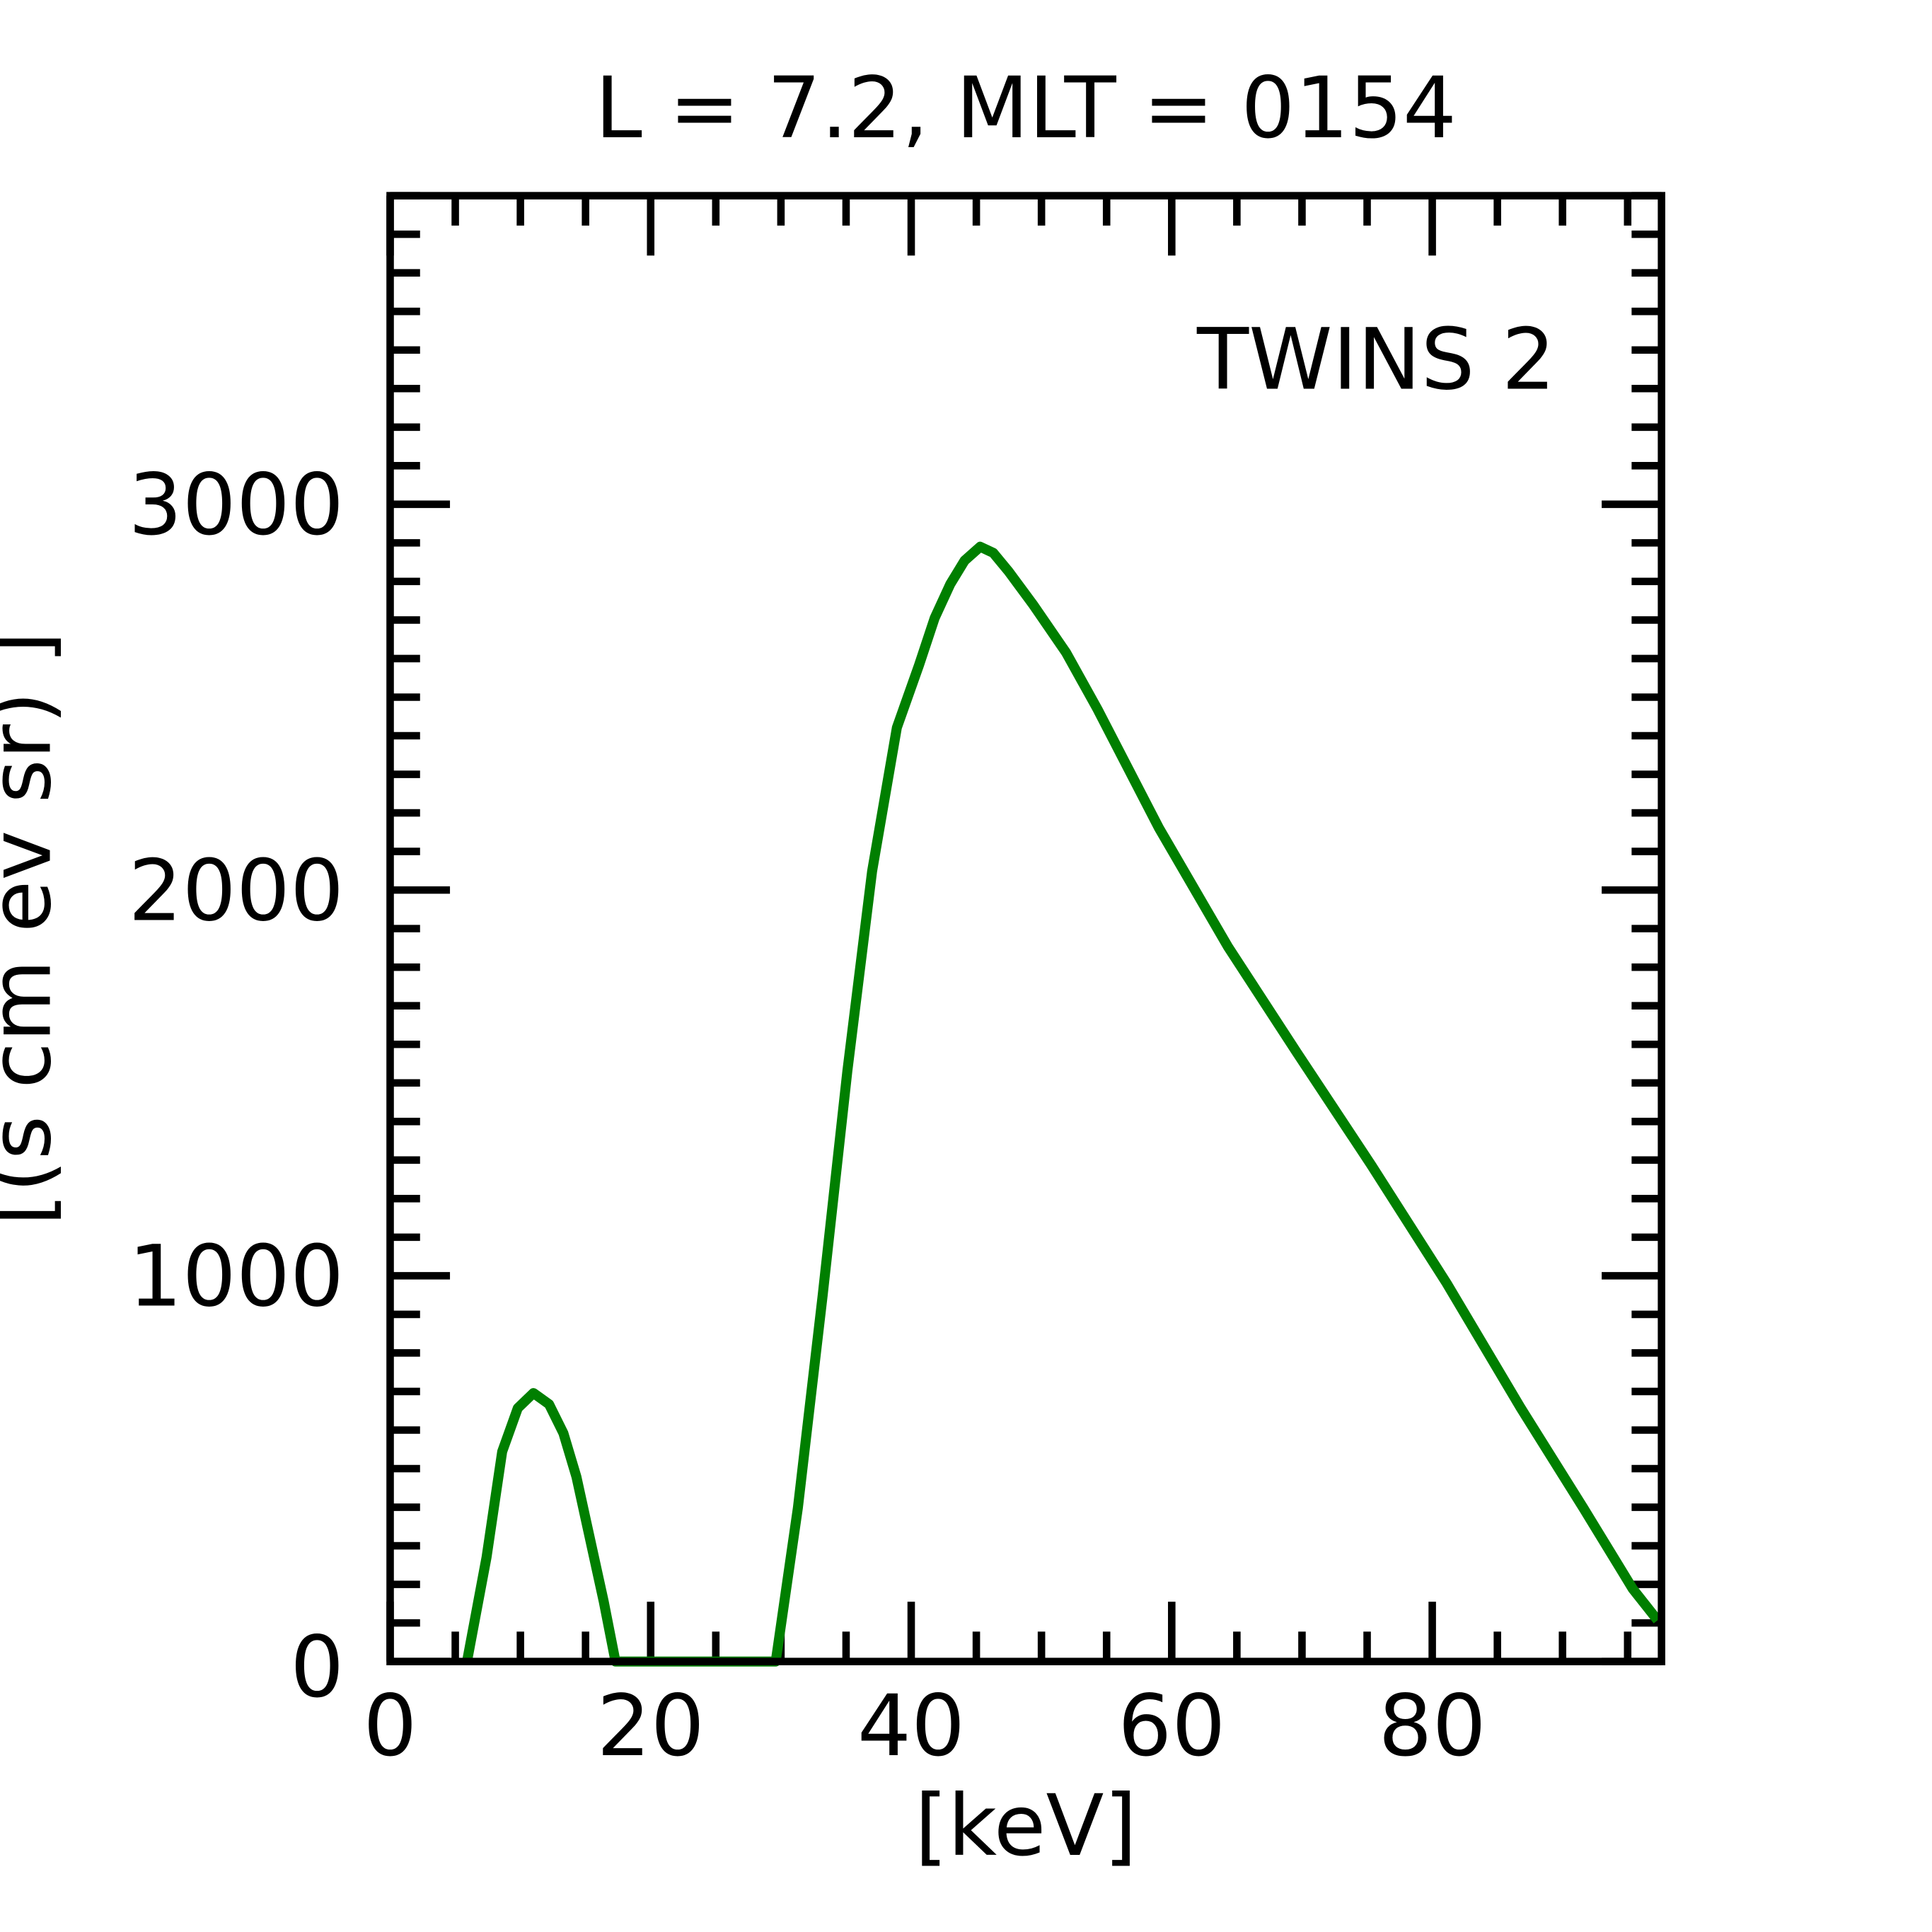 Image resolution: width=1932 pixels, height=1932 pixels. I want to click on chart-title: L = 7.2, MLT = 0154, so click(1026, 108).